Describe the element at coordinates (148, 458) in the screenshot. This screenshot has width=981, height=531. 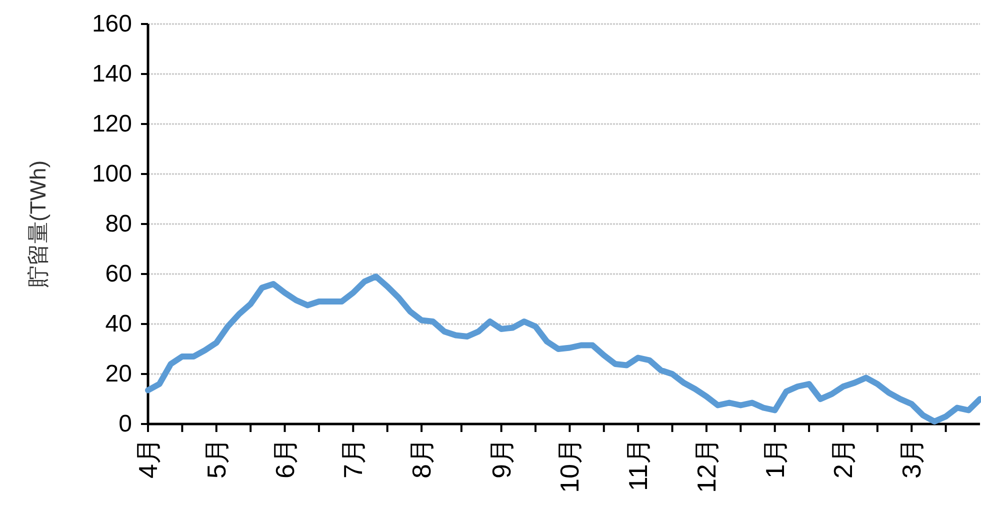
I see `x-tick-label: 4月` at that location.